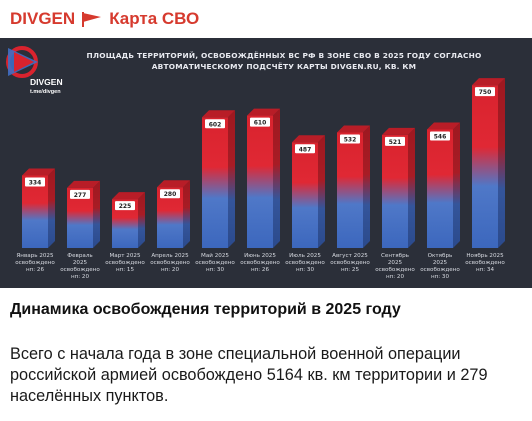 The height and width of the screenshot is (421, 532). I want to click on category-label-10-2: нп: 34, so click(485, 270).